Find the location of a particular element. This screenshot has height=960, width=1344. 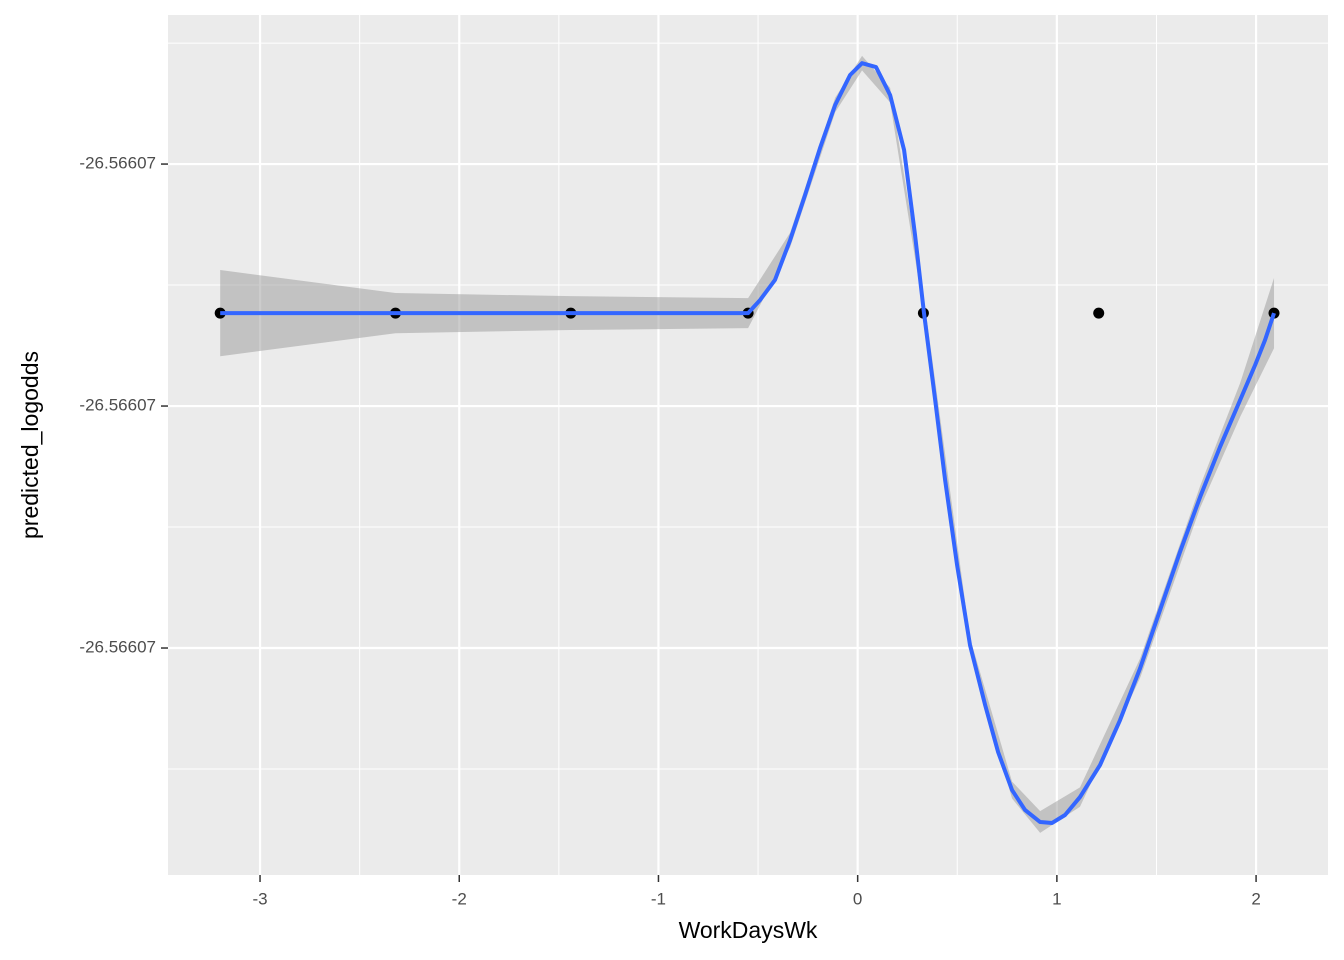

x-tick-label: -3 is located at coordinates (259, 898).